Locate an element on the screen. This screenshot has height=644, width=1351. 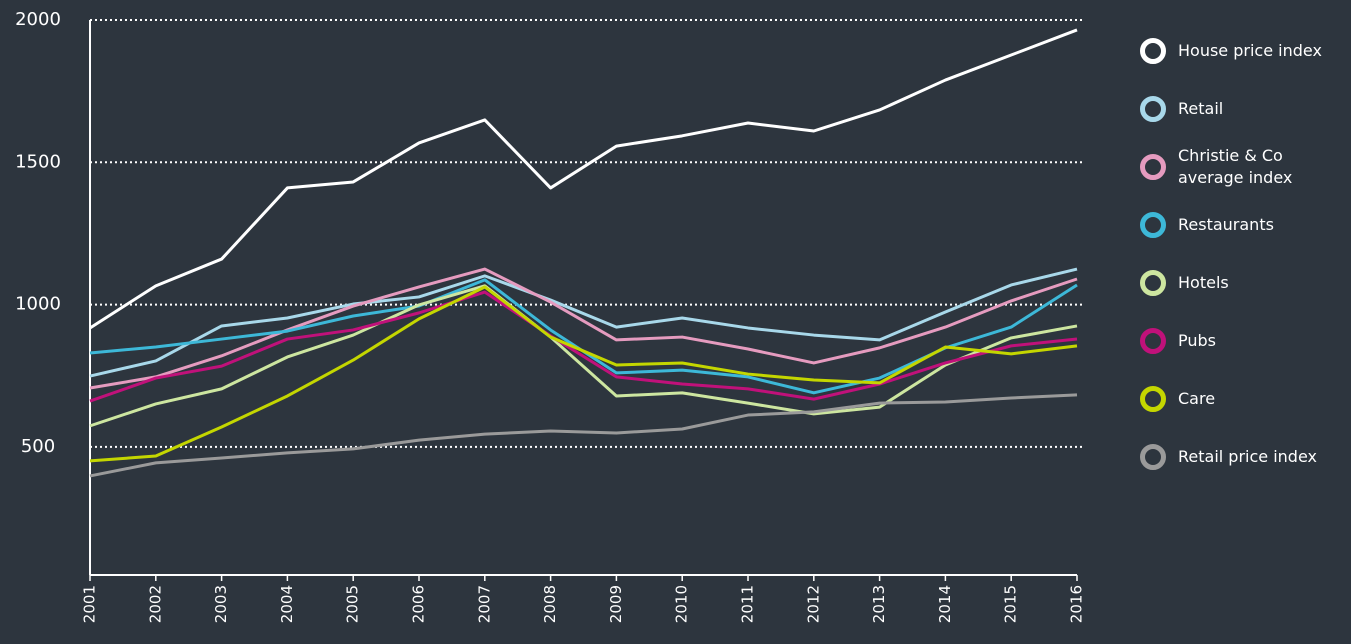
y-tick-label: 1500 is located at coordinates (38, 161).